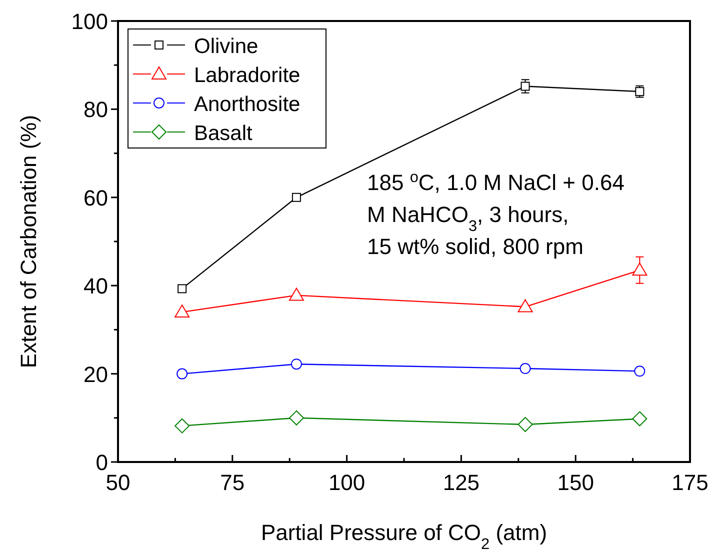 This screenshot has height=555, width=717. I want to click on legend-label: Basalt, so click(223, 133).